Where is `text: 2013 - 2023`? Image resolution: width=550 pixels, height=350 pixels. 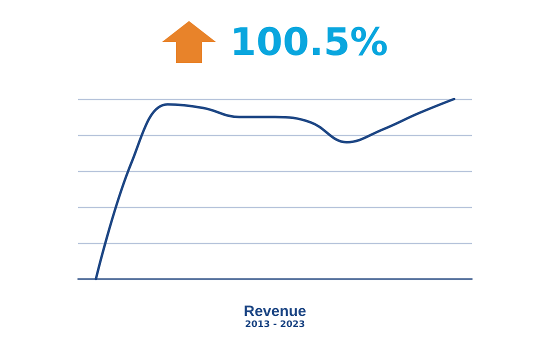 text: 2013 - 2023 is located at coordinates (275, 325).